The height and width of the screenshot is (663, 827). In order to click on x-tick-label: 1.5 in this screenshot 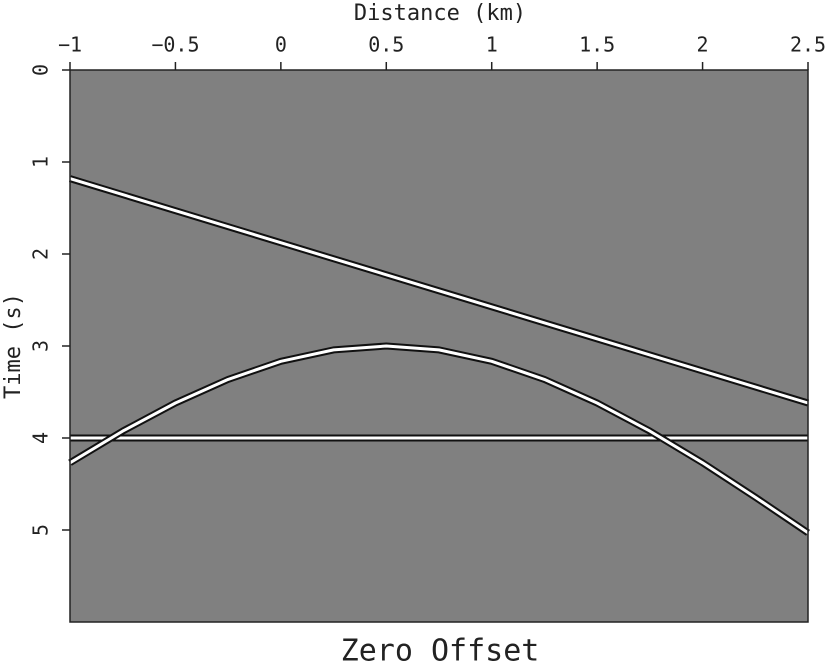, I will do `click(597, 45)`.